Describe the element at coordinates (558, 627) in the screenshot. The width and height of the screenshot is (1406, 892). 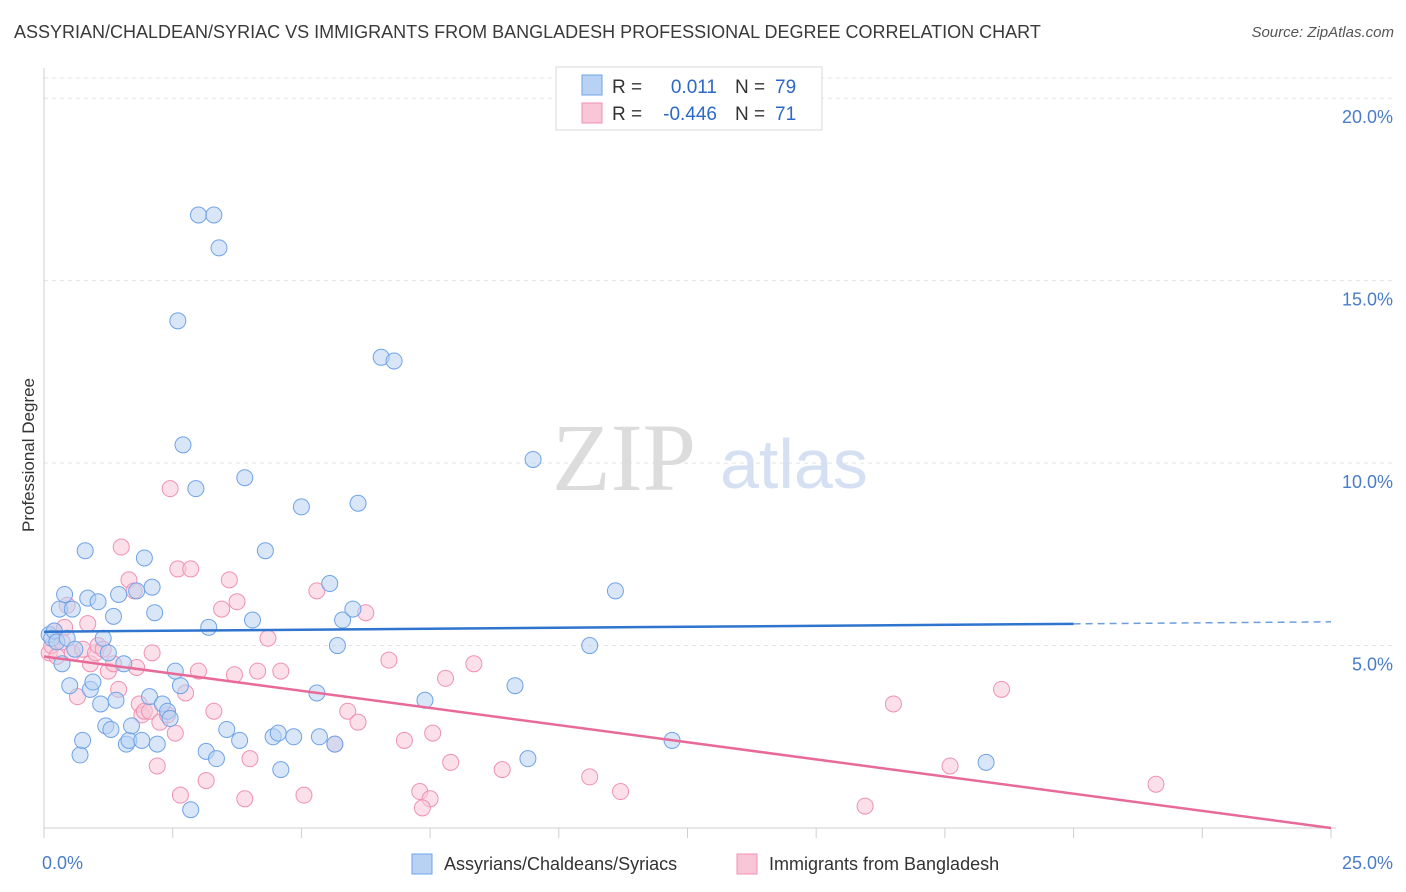
I see `assyrian-trend-line` at that location.